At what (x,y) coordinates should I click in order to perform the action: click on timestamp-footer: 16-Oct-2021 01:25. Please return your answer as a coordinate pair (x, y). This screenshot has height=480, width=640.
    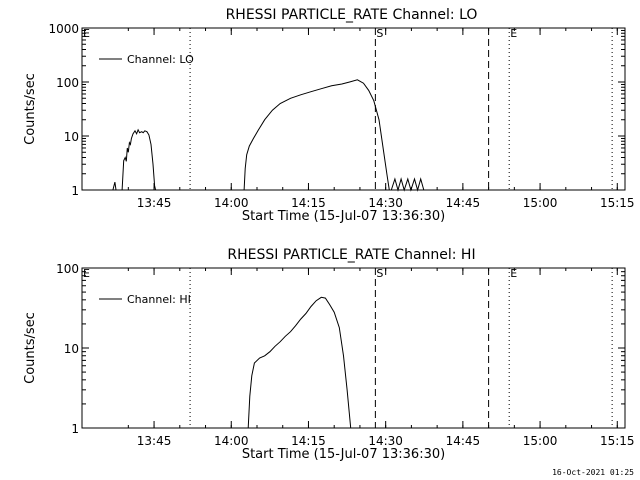
    Looking at the image, I should click on (593, 472).